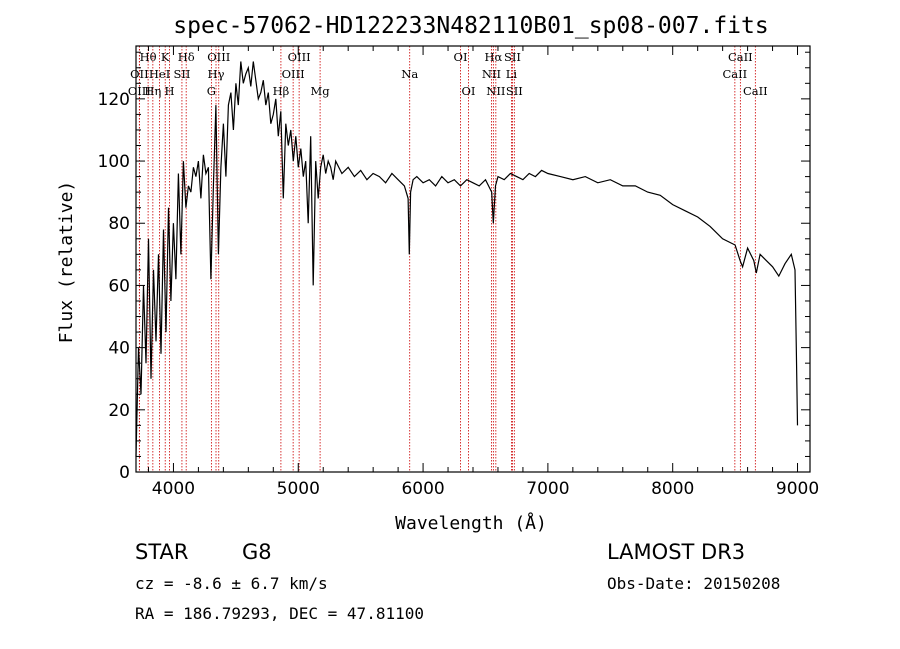 The height and width of the screenshot is (649, 900). What do you see at coordinates (694, 583) in the screenshot?
I see `obs-date: Obs-Date: 20150208` at bounding box center [694, 583].